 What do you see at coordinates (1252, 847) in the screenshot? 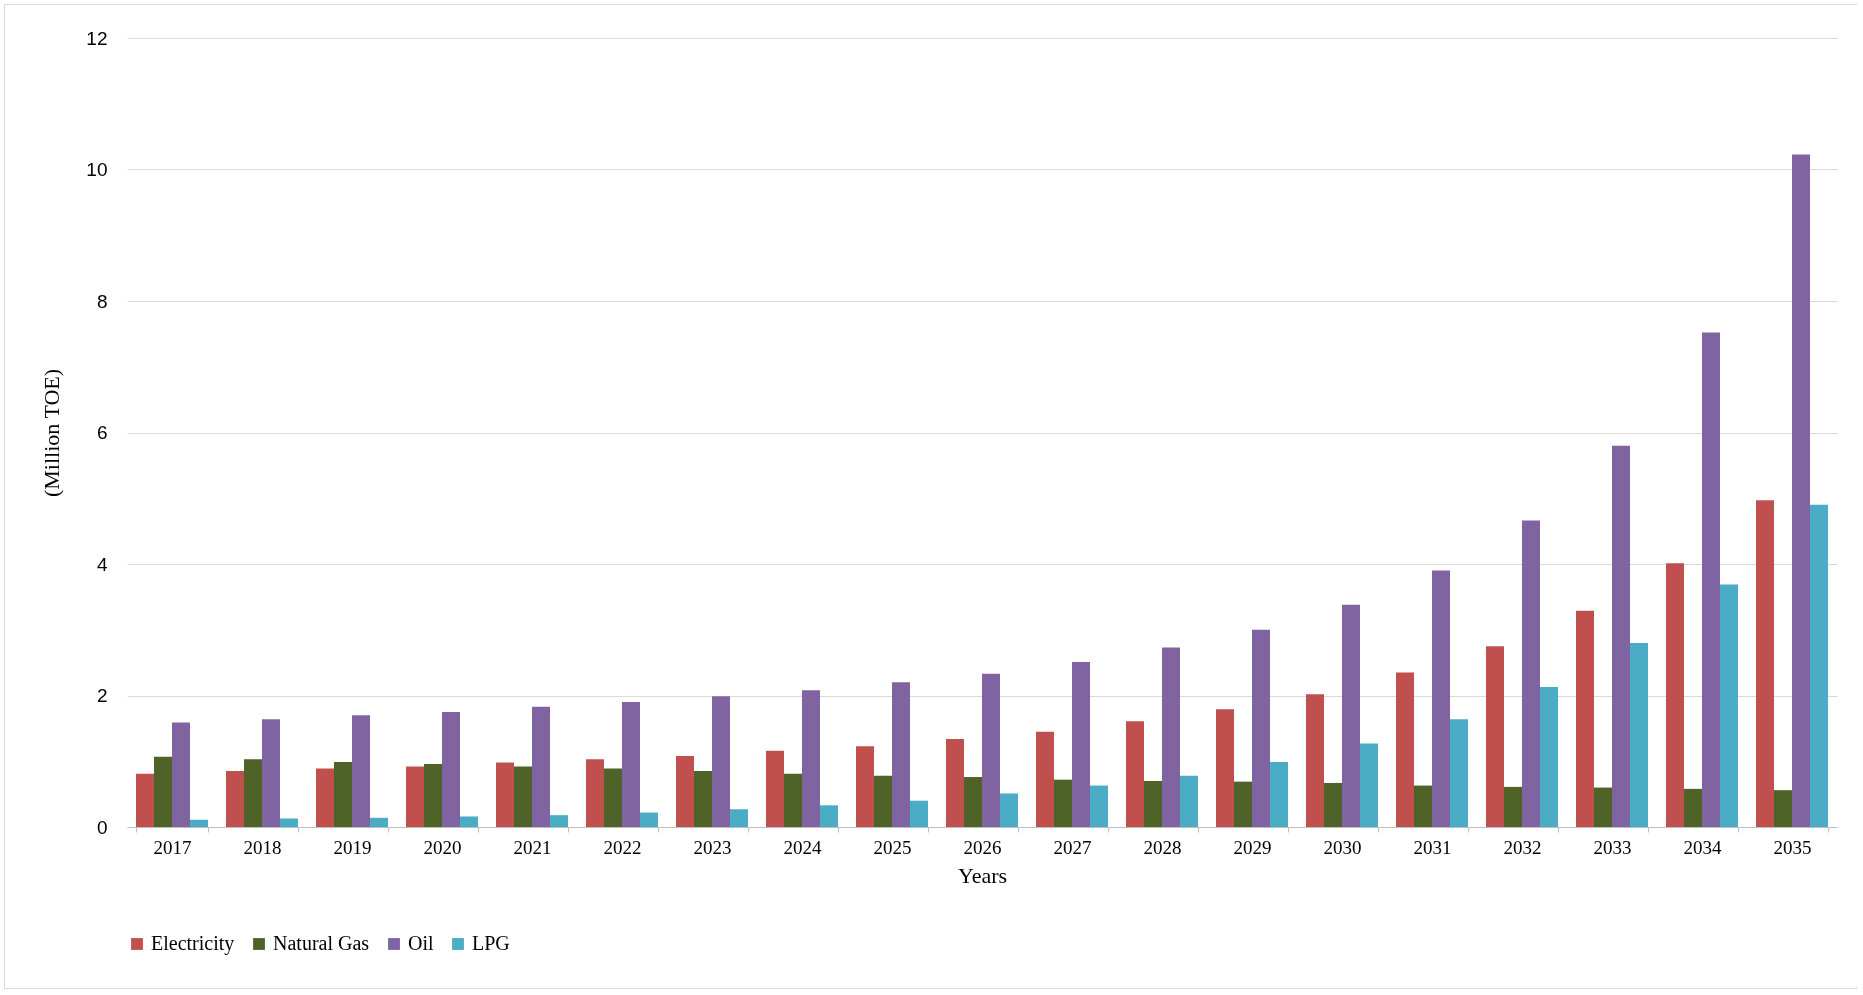
I see `x-tick-label: 2029` at bounding box center [1252, 847].